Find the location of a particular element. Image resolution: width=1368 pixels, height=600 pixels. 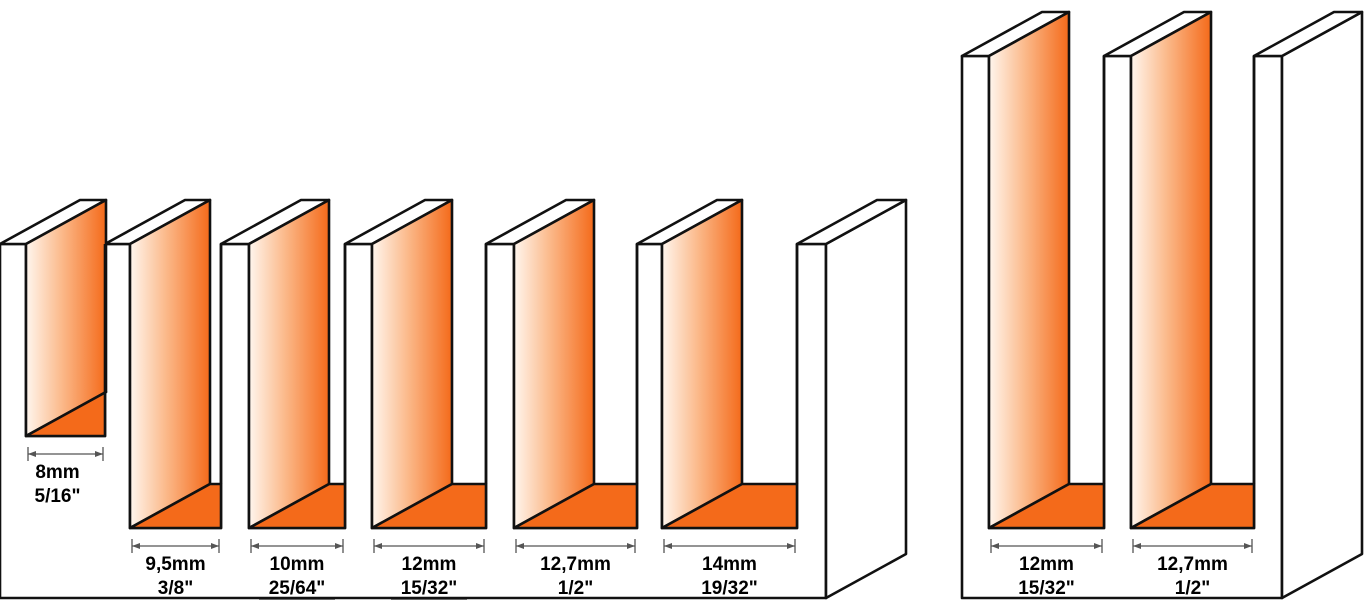

slot-dimension-1-5: 12,7mm 1/2" is located at coordinates (575, 569).